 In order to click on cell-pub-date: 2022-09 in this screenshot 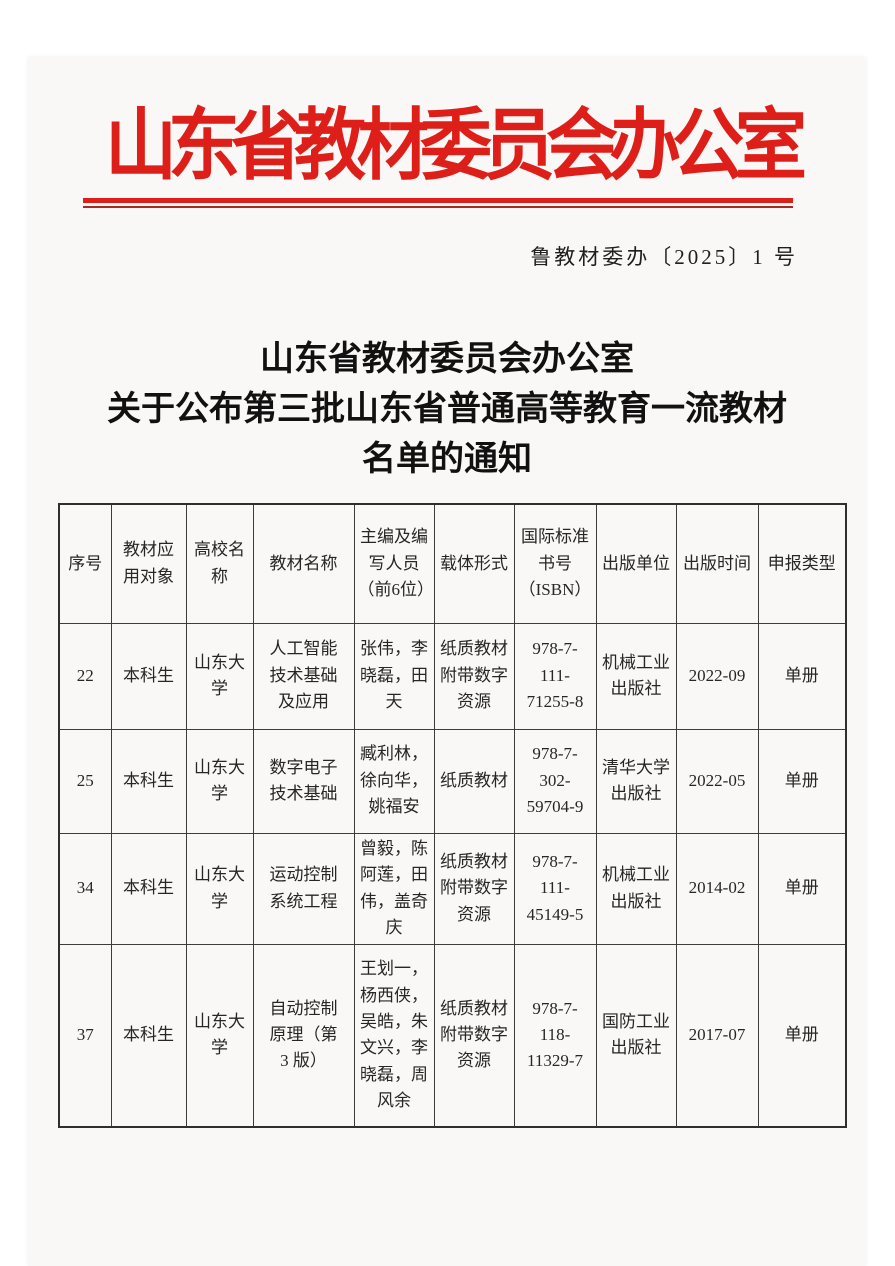, I will do `click(717, 676)`.